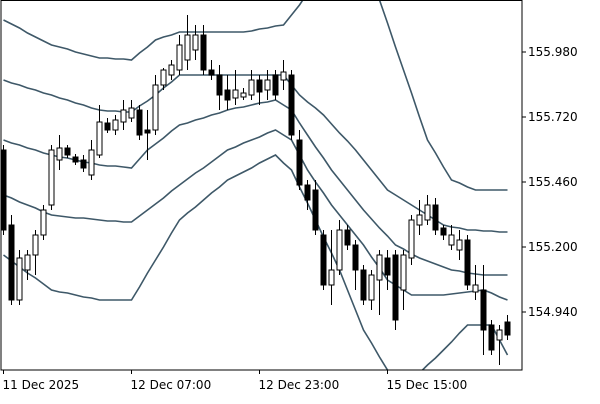  Describe the element at coordinates (553, 247) in the screenshot. I see `y-tick-label: 155.200` at that location.